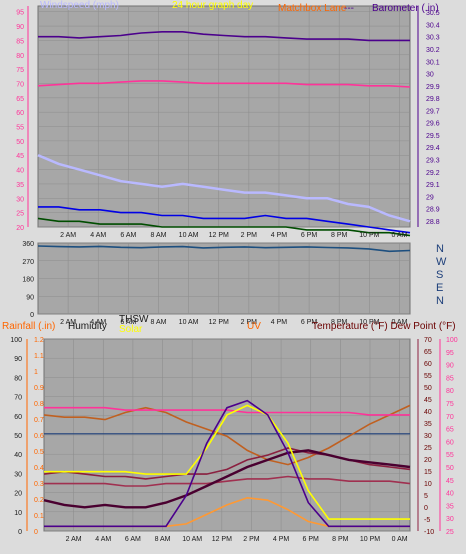 The image size is (466, 554). Describe the element at coordinates (224, 227) in the screenshot. I see `wind-series-line` at that location.